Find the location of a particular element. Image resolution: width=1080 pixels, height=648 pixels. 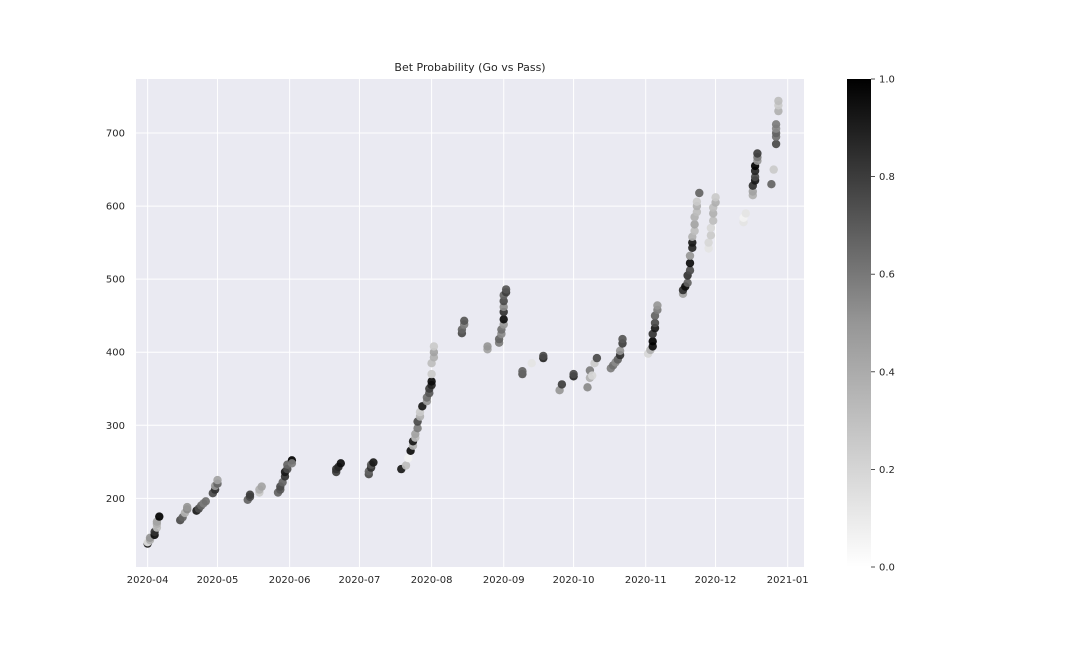

y-tick-label: 700 is located at coordinates (115, 134).